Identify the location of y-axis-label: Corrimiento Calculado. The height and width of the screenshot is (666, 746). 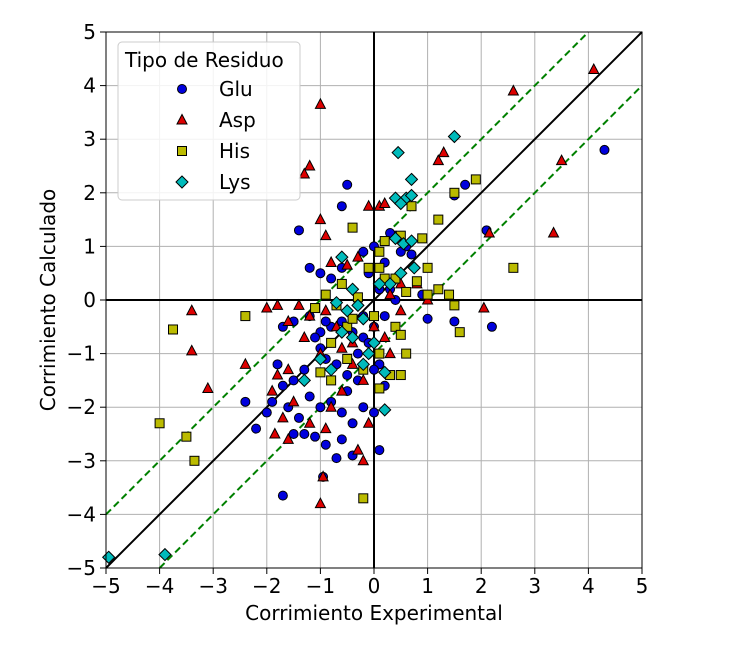
(48, 300).